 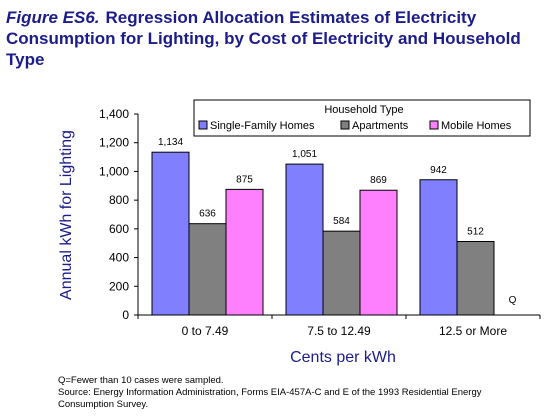 I want to click on data-label-3-3: Q, so click(x=513, y=300).